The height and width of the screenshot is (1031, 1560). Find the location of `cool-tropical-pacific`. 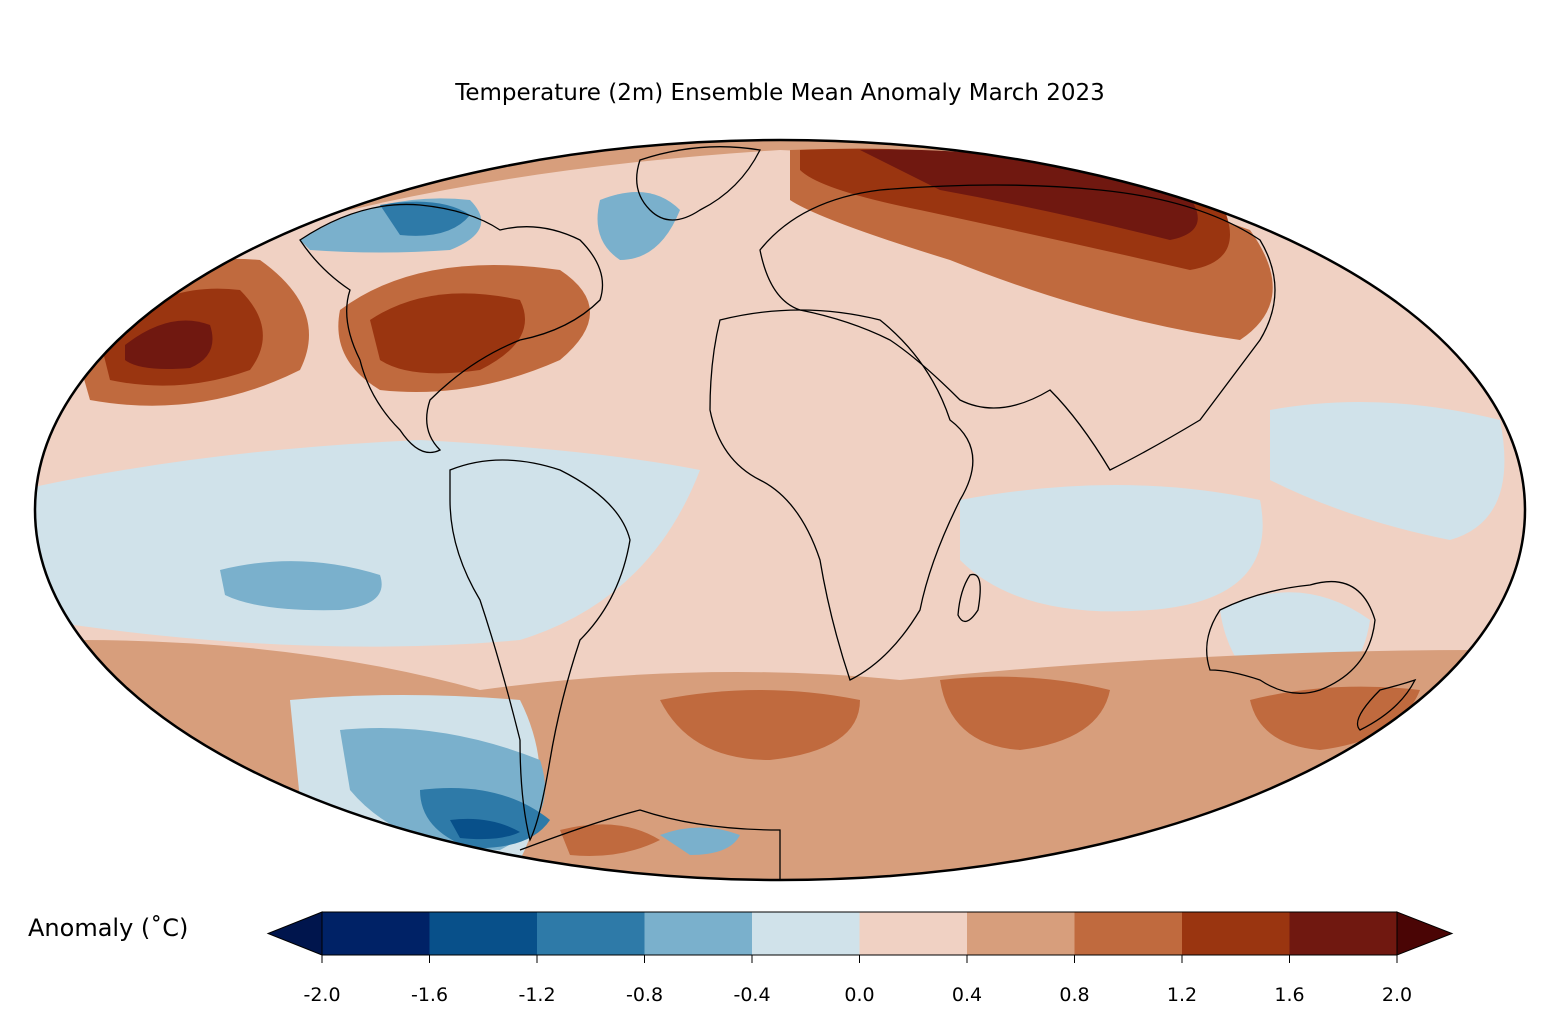

cool-tropical-pacific is located at coordinates (367, 543).